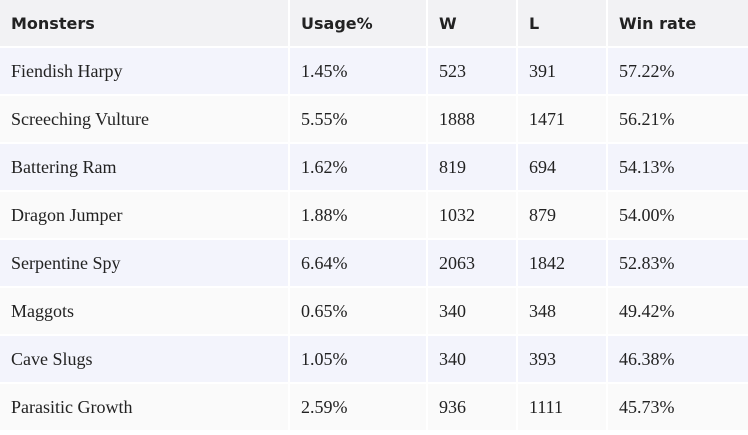 This screenshot has height=435, width=748. I want to click on table-row: Dragon Jumper 1.88% 1032 879 54.00%, so click(374, 215).